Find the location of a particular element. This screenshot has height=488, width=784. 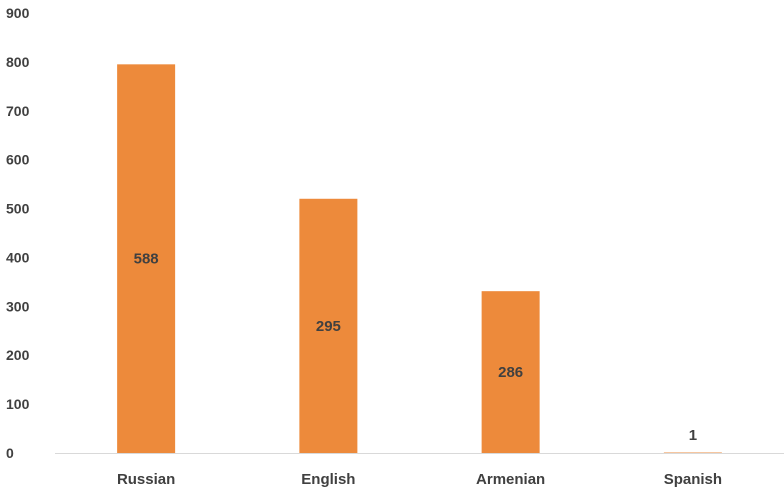

bar-russian is located at coordinates (146, 258).